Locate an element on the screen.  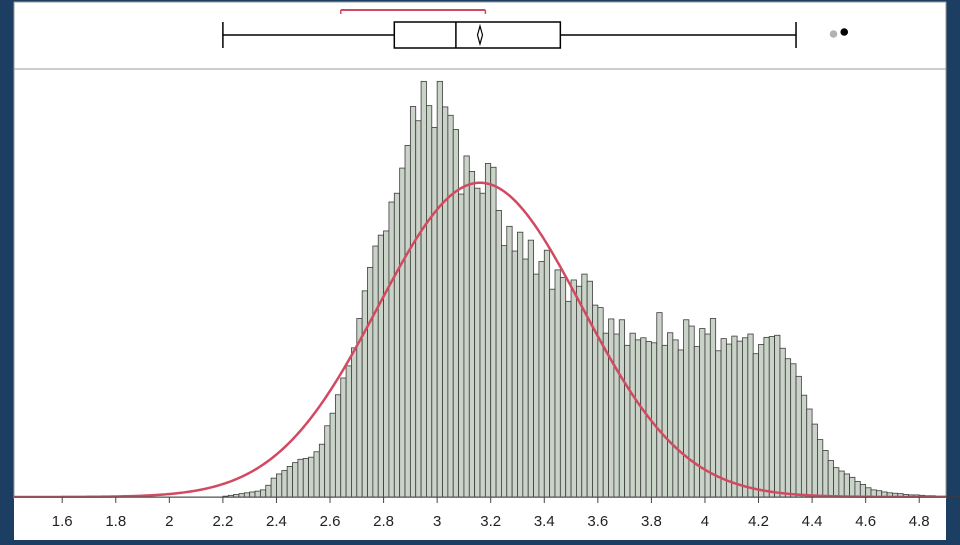
x-tick-label: 1.6 is located at coordinates (62, 521).